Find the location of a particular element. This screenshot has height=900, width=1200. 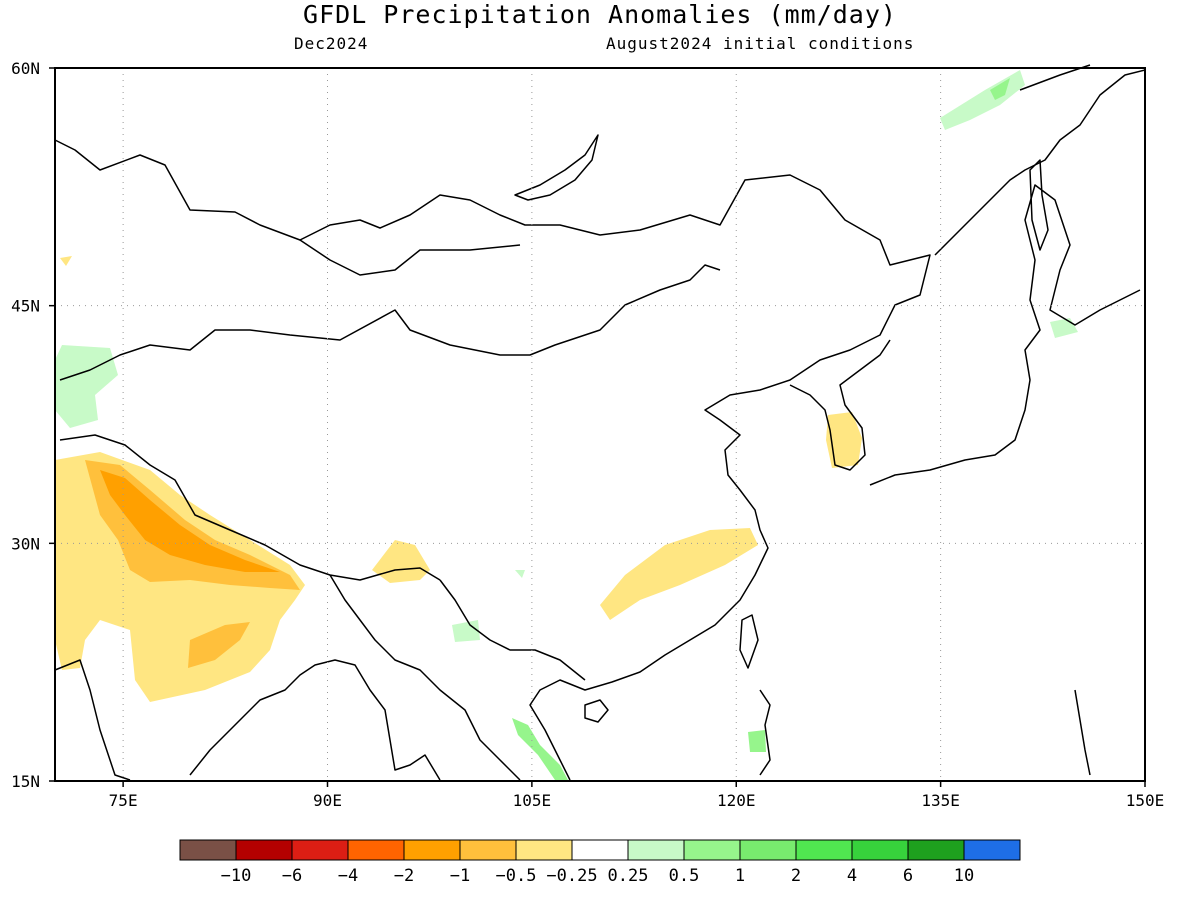

init-conditions-label: August2024 initial conditions is located at coordinates (760, 43).